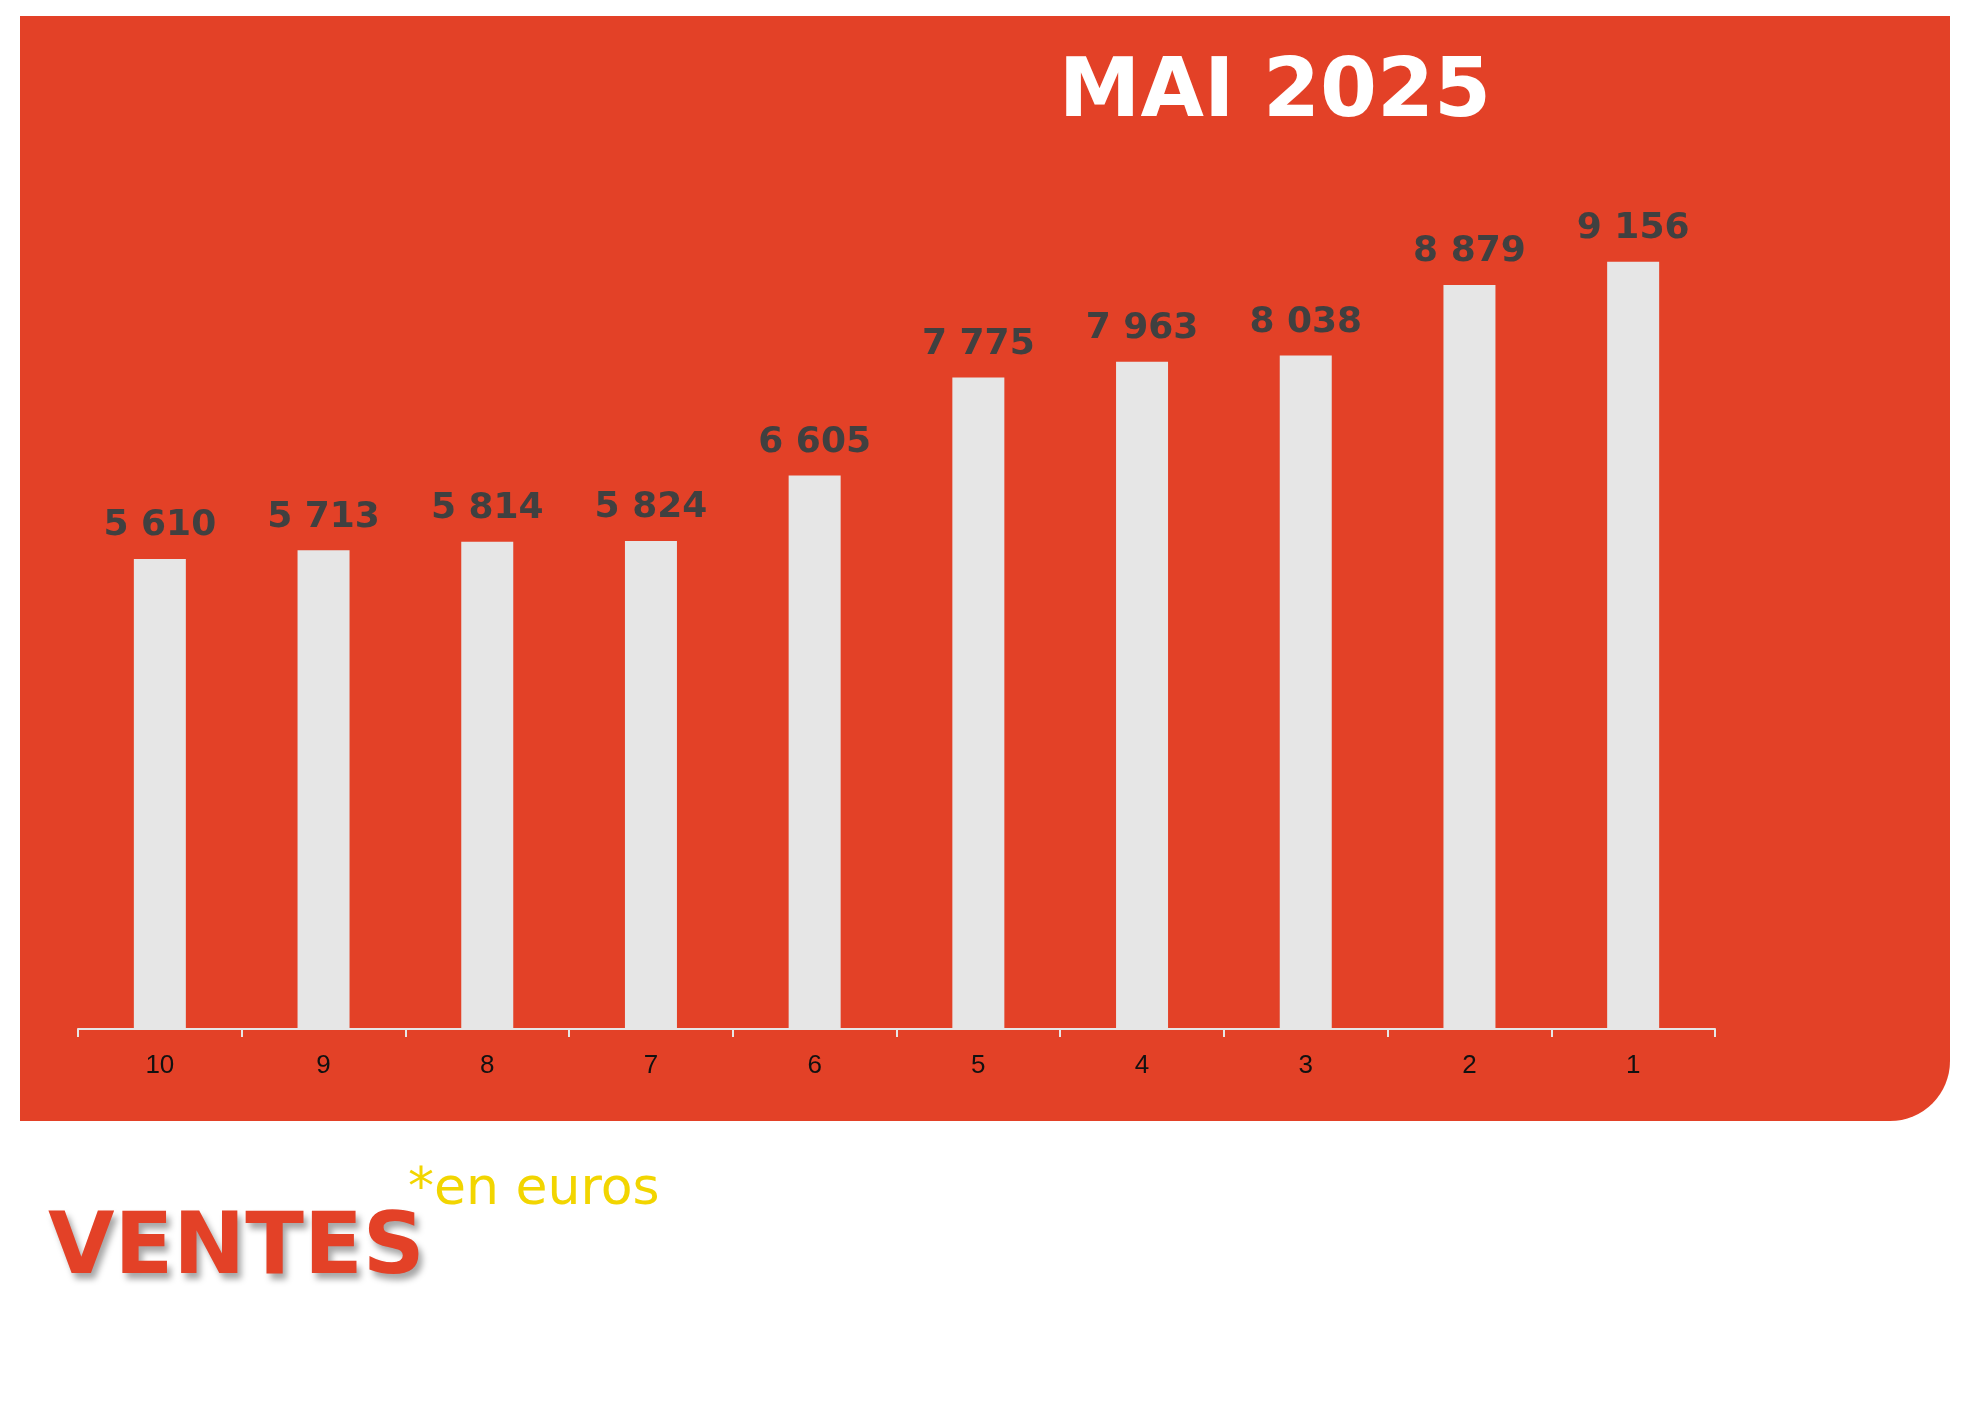 This screenshot has height=1403, width=1970. I want to click on chart-title: MAI 2025, so click(1275, 87).